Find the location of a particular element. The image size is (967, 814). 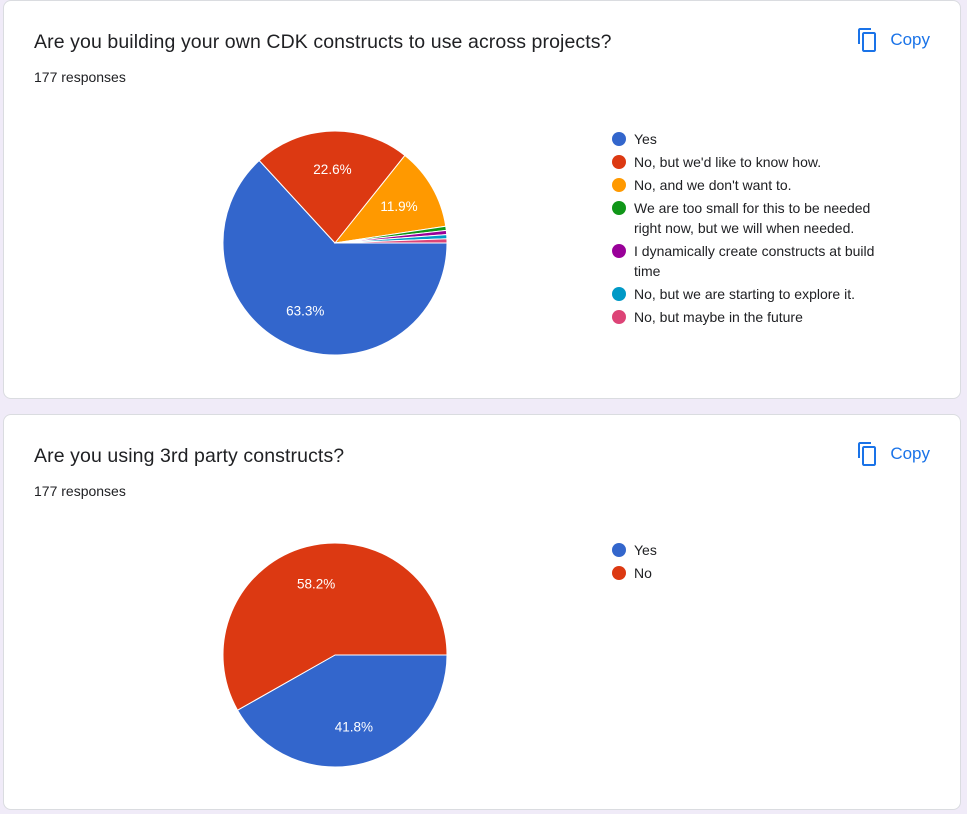

legend-label: No, but maybe in the future is located at coordinates (718, 317).